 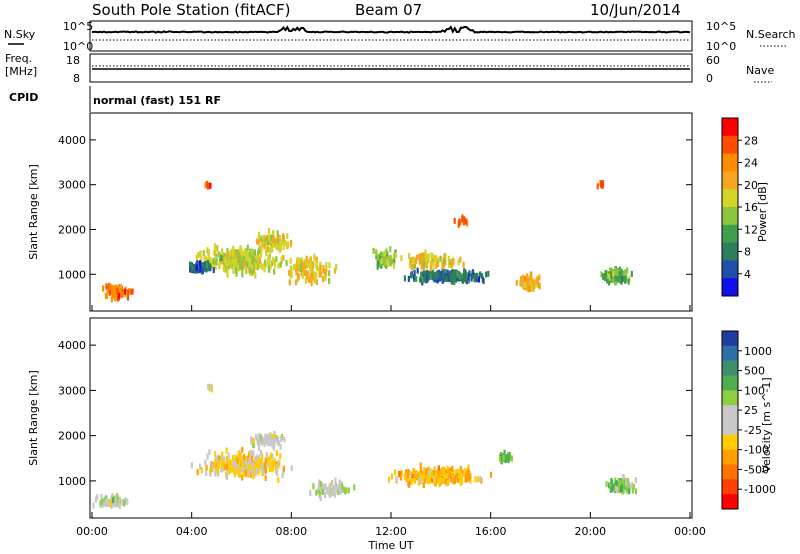 I want to click on freq-label-line1: Freq., so click(x=18, y=58).